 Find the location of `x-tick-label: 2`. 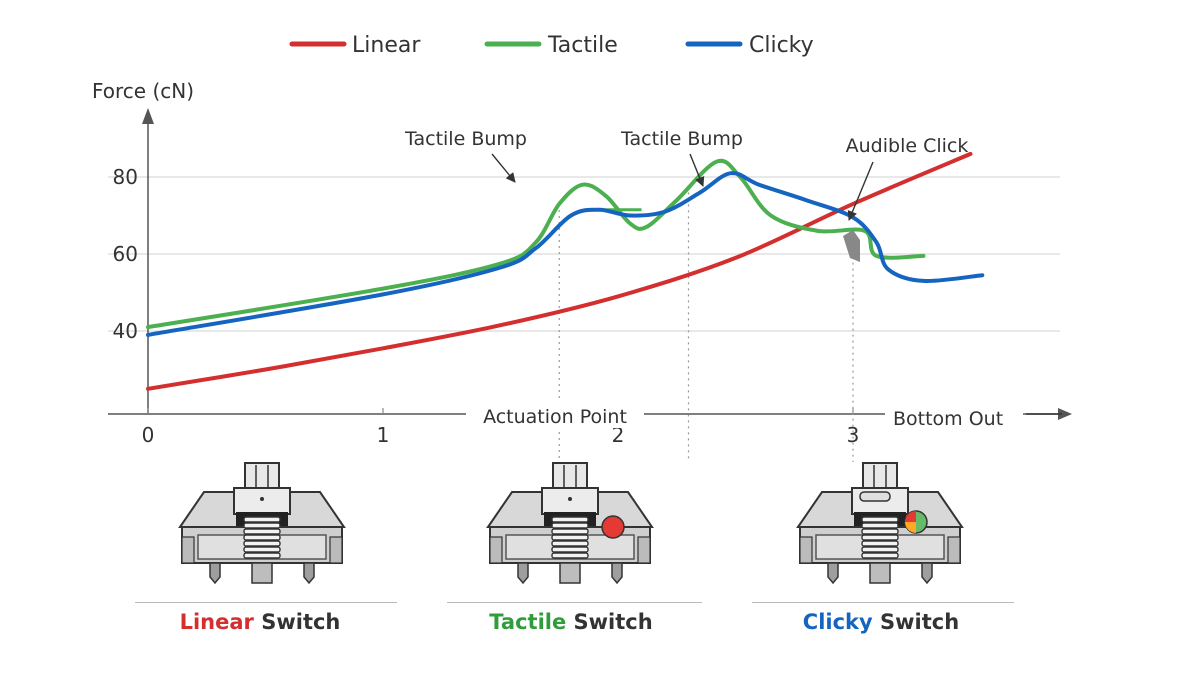

x-tick-label: 2 is located at coordinates (618, 435).